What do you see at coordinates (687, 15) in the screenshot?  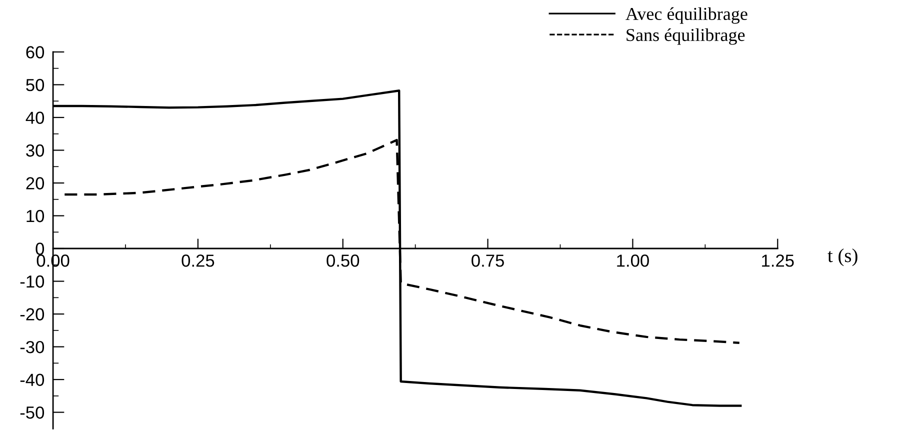 I see `legend-label: Avec équilibrage` at bounding box center [687, 15].